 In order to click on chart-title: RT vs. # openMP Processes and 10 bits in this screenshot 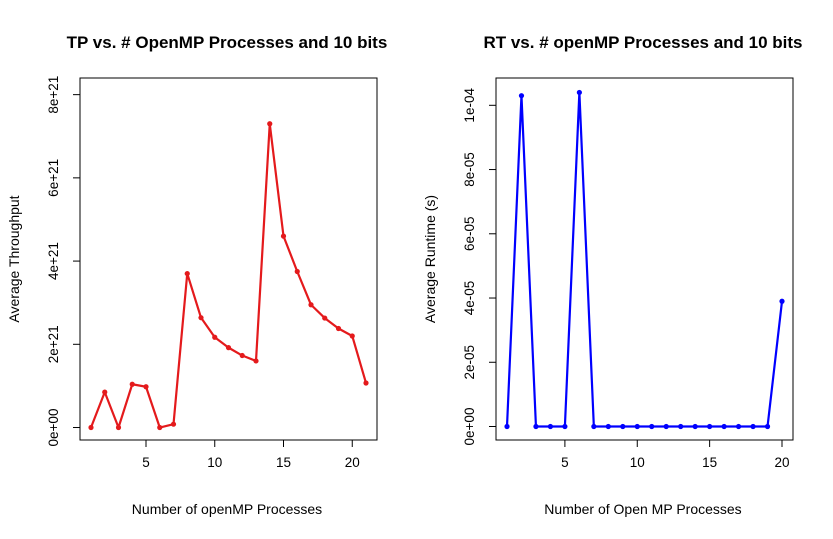, I will do `click(642, 42)`.